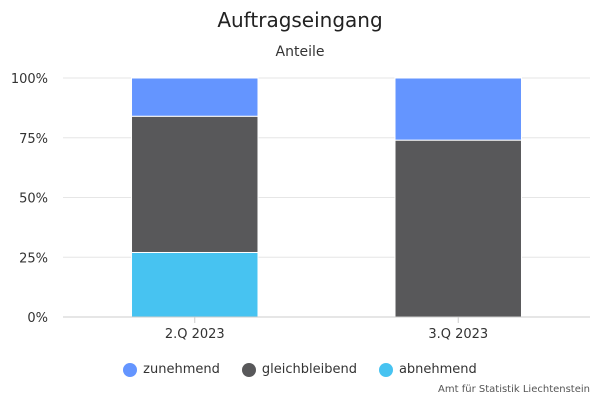 The image size is (600, 400). I want to click on y-tick-label: 0%, so click(37, 318).